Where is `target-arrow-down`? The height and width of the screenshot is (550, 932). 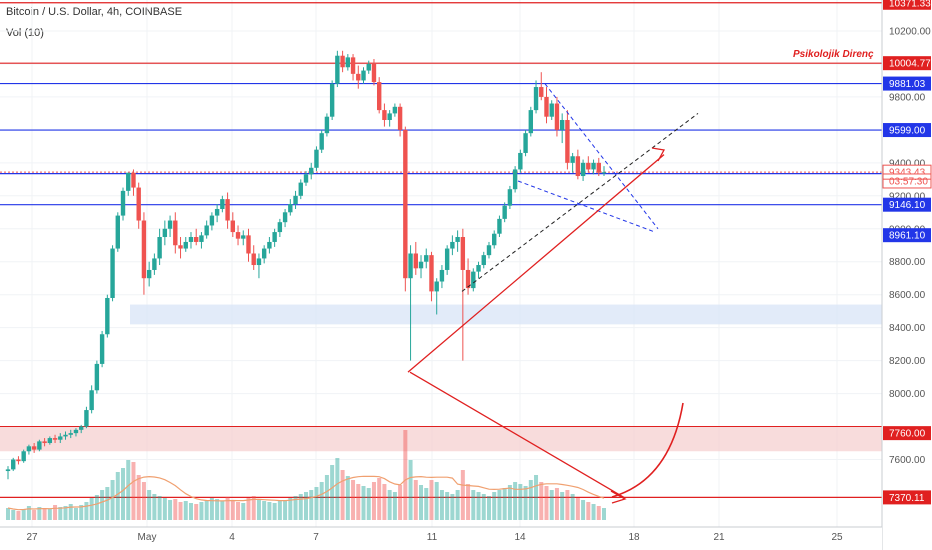 target-arrow-down is located at coordinates (517, 434).